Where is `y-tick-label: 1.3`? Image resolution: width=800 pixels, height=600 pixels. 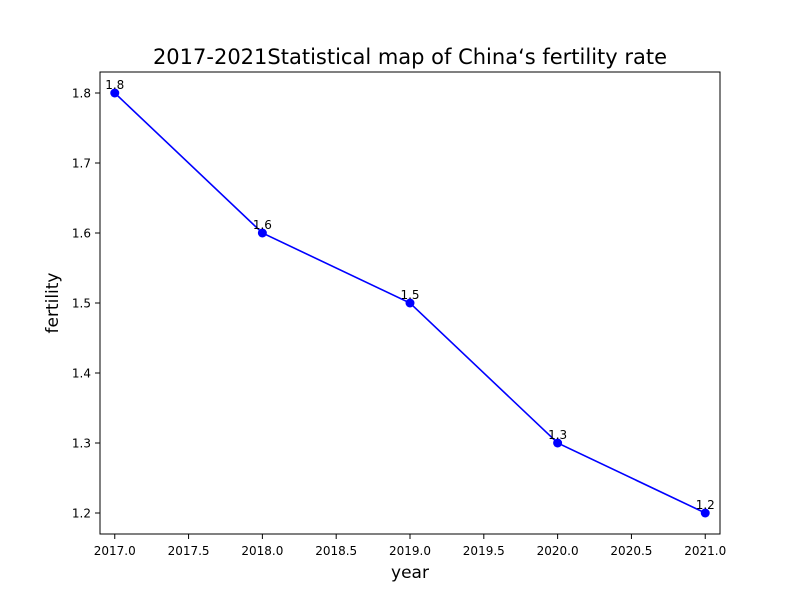 y-tick-label: 1.3 is located at coordinates (81, 444).